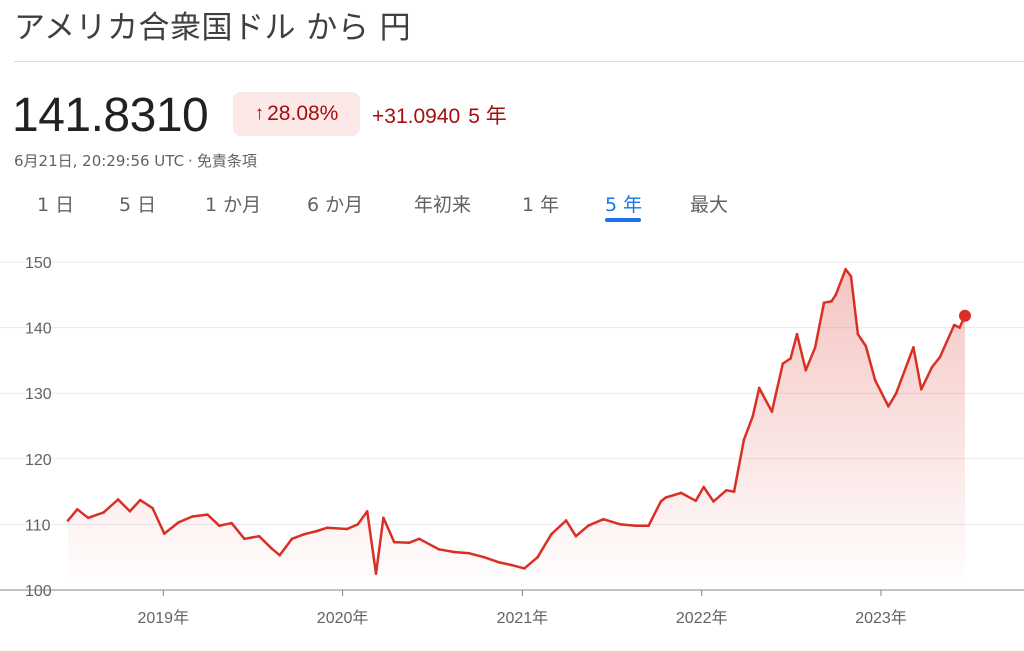 This screenshot has height=651, width=1024. Describe the element at coordinates (541, 205) in the screenshot. I see `tab-1-year: 1 年` at that location.